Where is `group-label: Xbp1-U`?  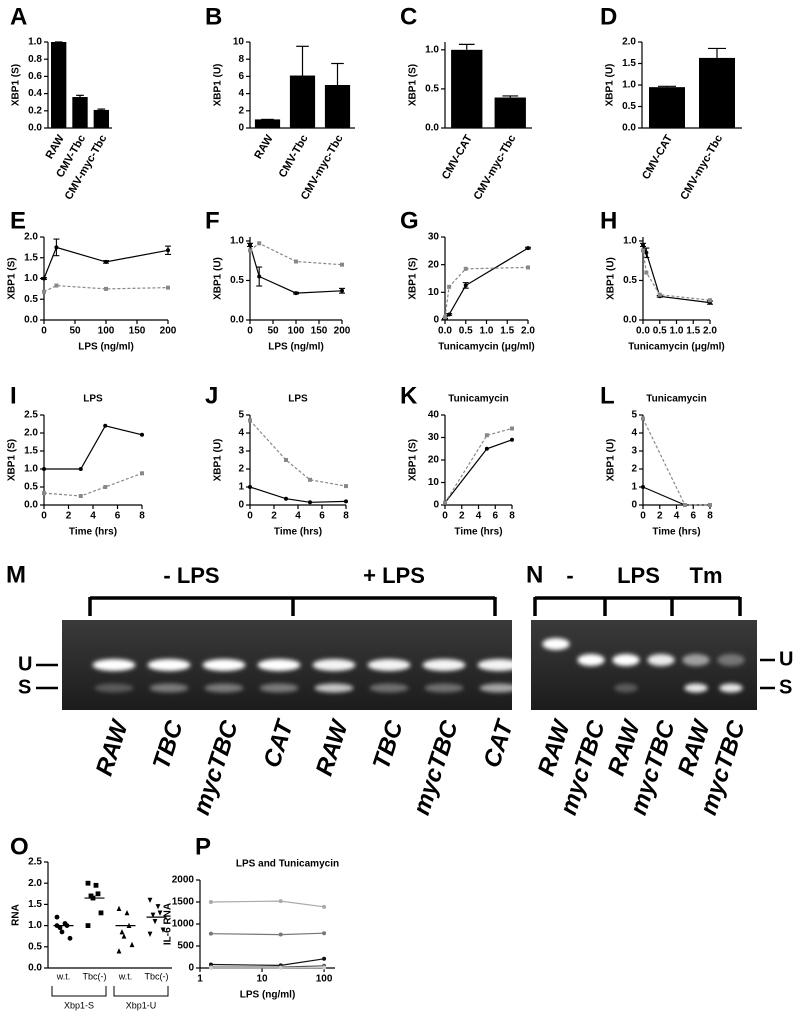 group-label: Xbp1-U is located at coordinates (141, 1005).